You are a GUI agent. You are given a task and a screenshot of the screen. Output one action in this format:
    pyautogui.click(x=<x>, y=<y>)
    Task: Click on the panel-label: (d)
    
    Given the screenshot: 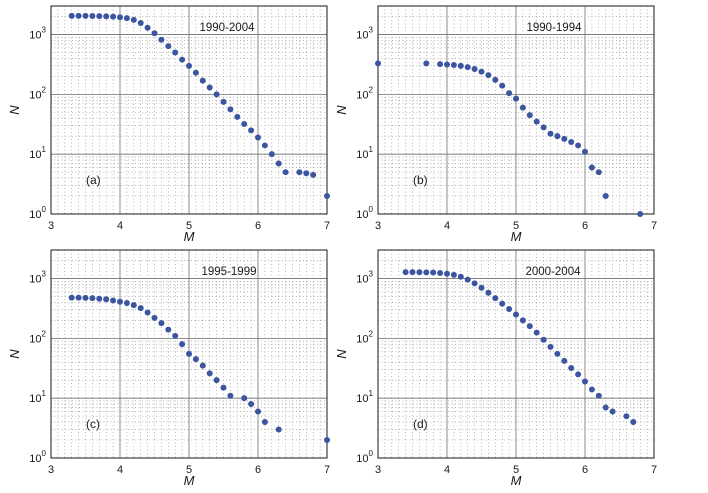 What is the action you would take?
    pyautogui.click(x=420, y=424)
    